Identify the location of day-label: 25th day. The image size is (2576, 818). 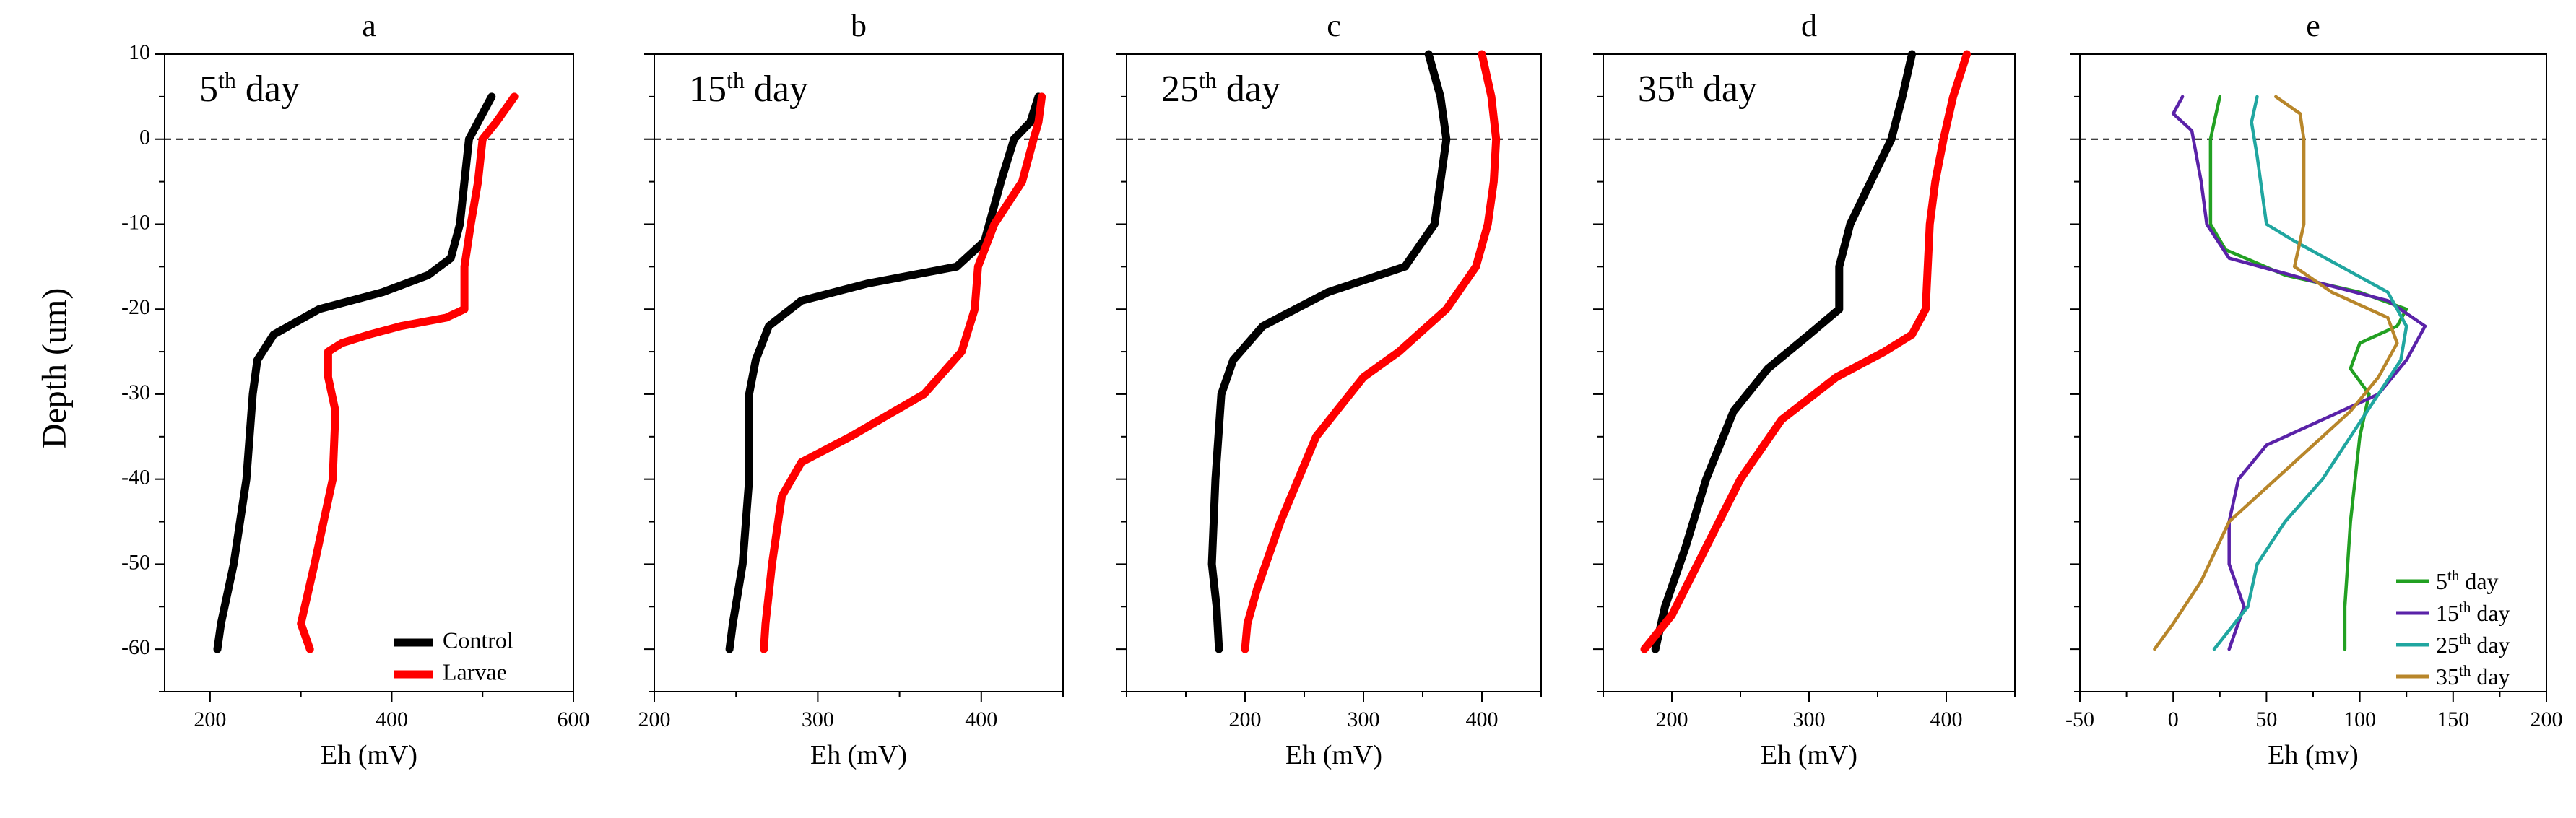
(1220, 88).